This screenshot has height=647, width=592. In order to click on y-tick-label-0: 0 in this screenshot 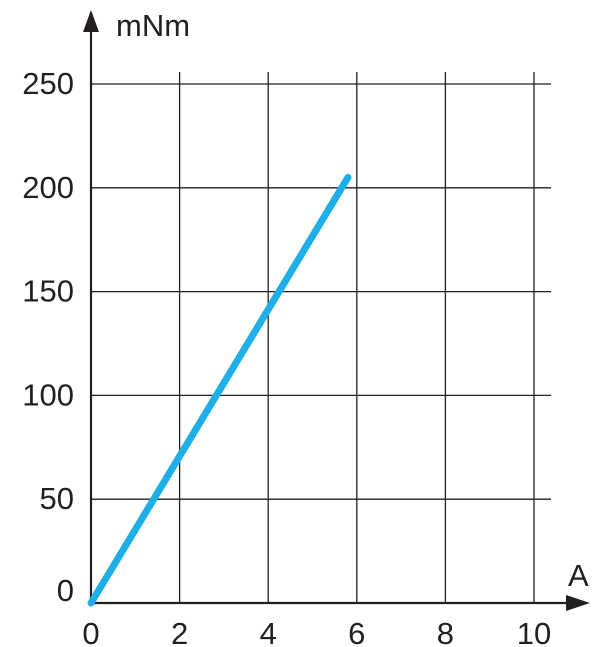, I will do `click(65, 590)`.